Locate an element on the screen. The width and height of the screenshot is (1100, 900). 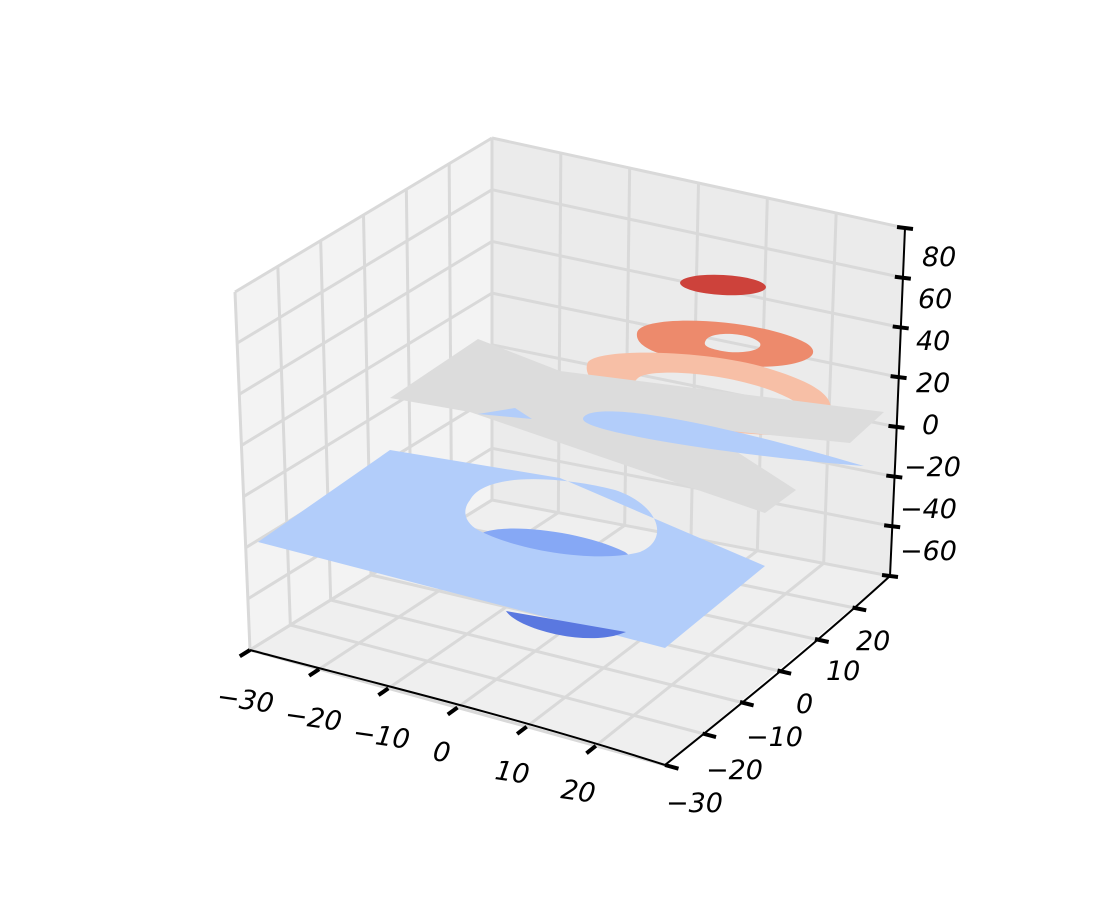
y-tick-label: 20 is located at coordinates (873, 641).